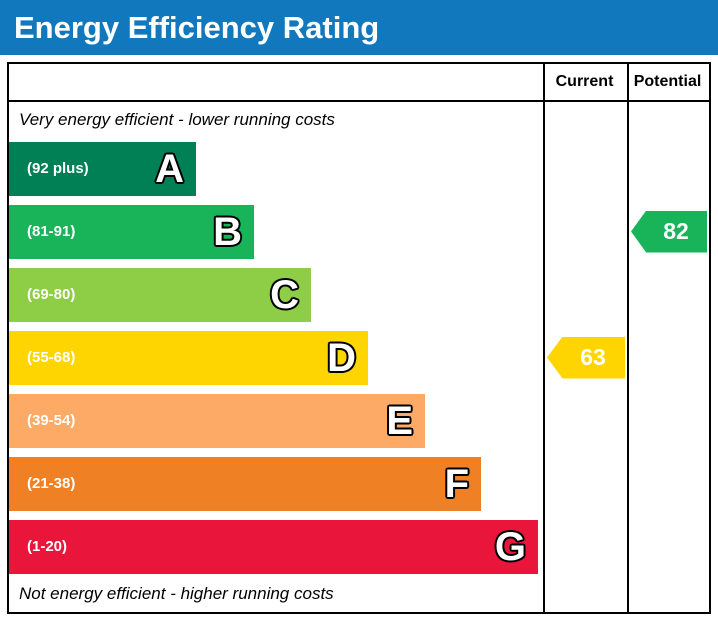 The width and height of the screenshot is (718, 619). I want to click on band-bar-a: (92 plus) A, so click(102, 168).